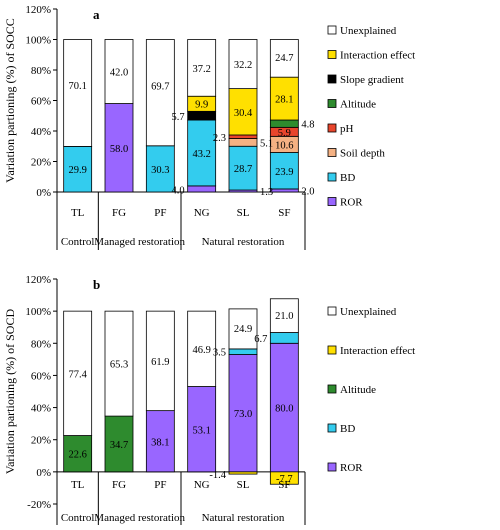 This screenshot has height=530, width=500. What do you see at coordinates (39, 505) in the screenshot?
I see `y-tick-label: -20%` at bounding box center [39, 505].